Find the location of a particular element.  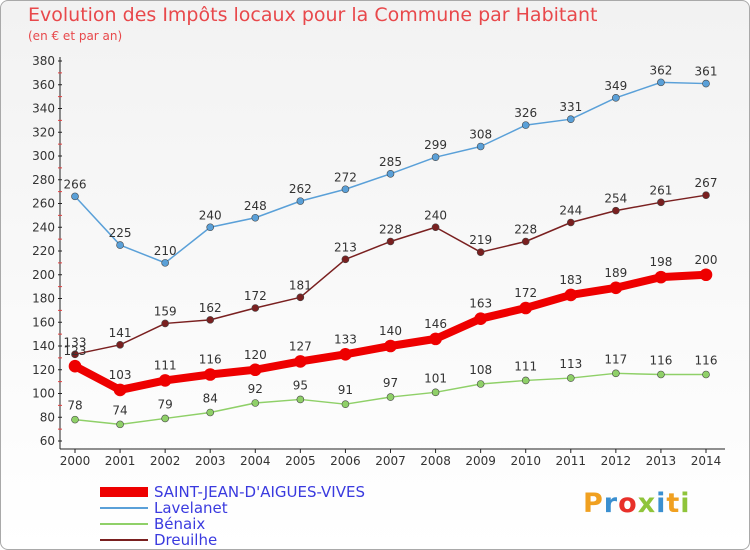

data-label-lavelanet: 349 is located at coordinates (615, 86).